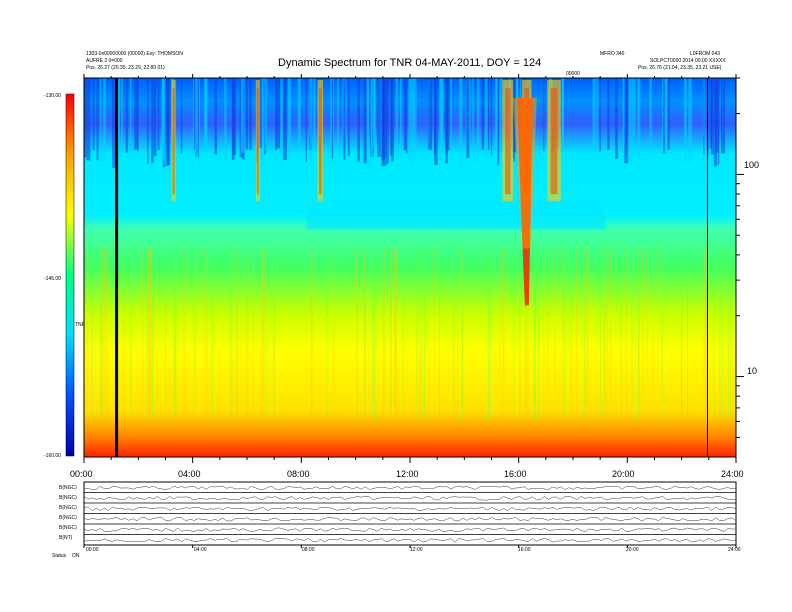  I want to click on lower-x-tick-5: 20:00, so click(632, 550).